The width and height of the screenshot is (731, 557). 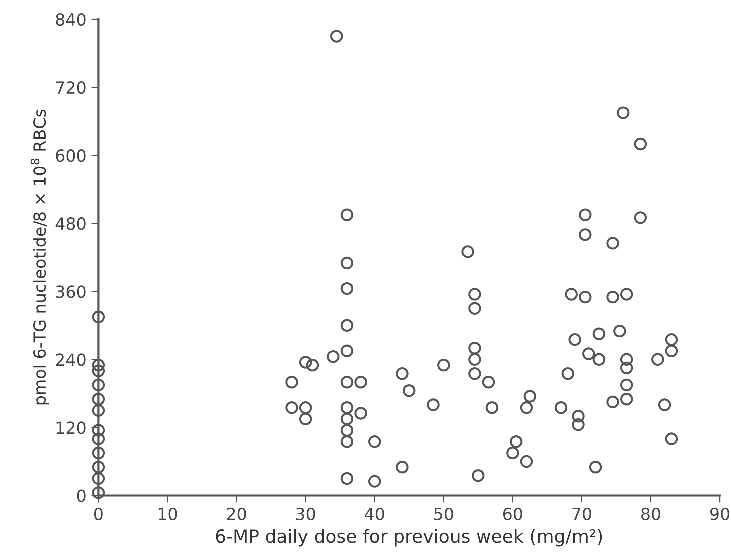 What do you see at coordinates (374, 514) in the screenshot?
I see `x-tick-label: 40` at bounding box center [374, 514].